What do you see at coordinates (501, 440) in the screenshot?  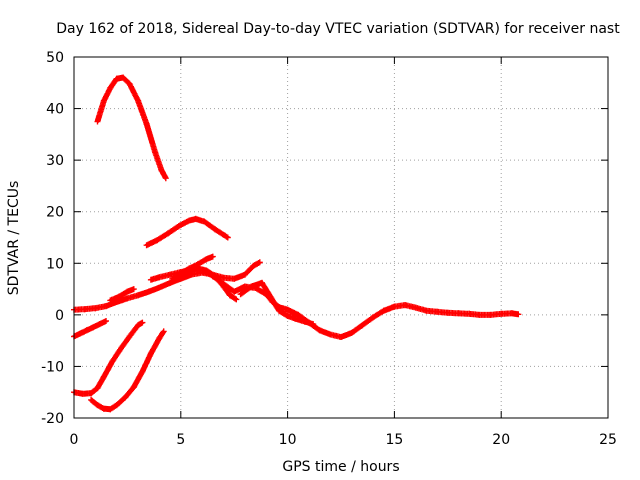 I see `x-tick-label: 20` at bounding box center [501, 440].